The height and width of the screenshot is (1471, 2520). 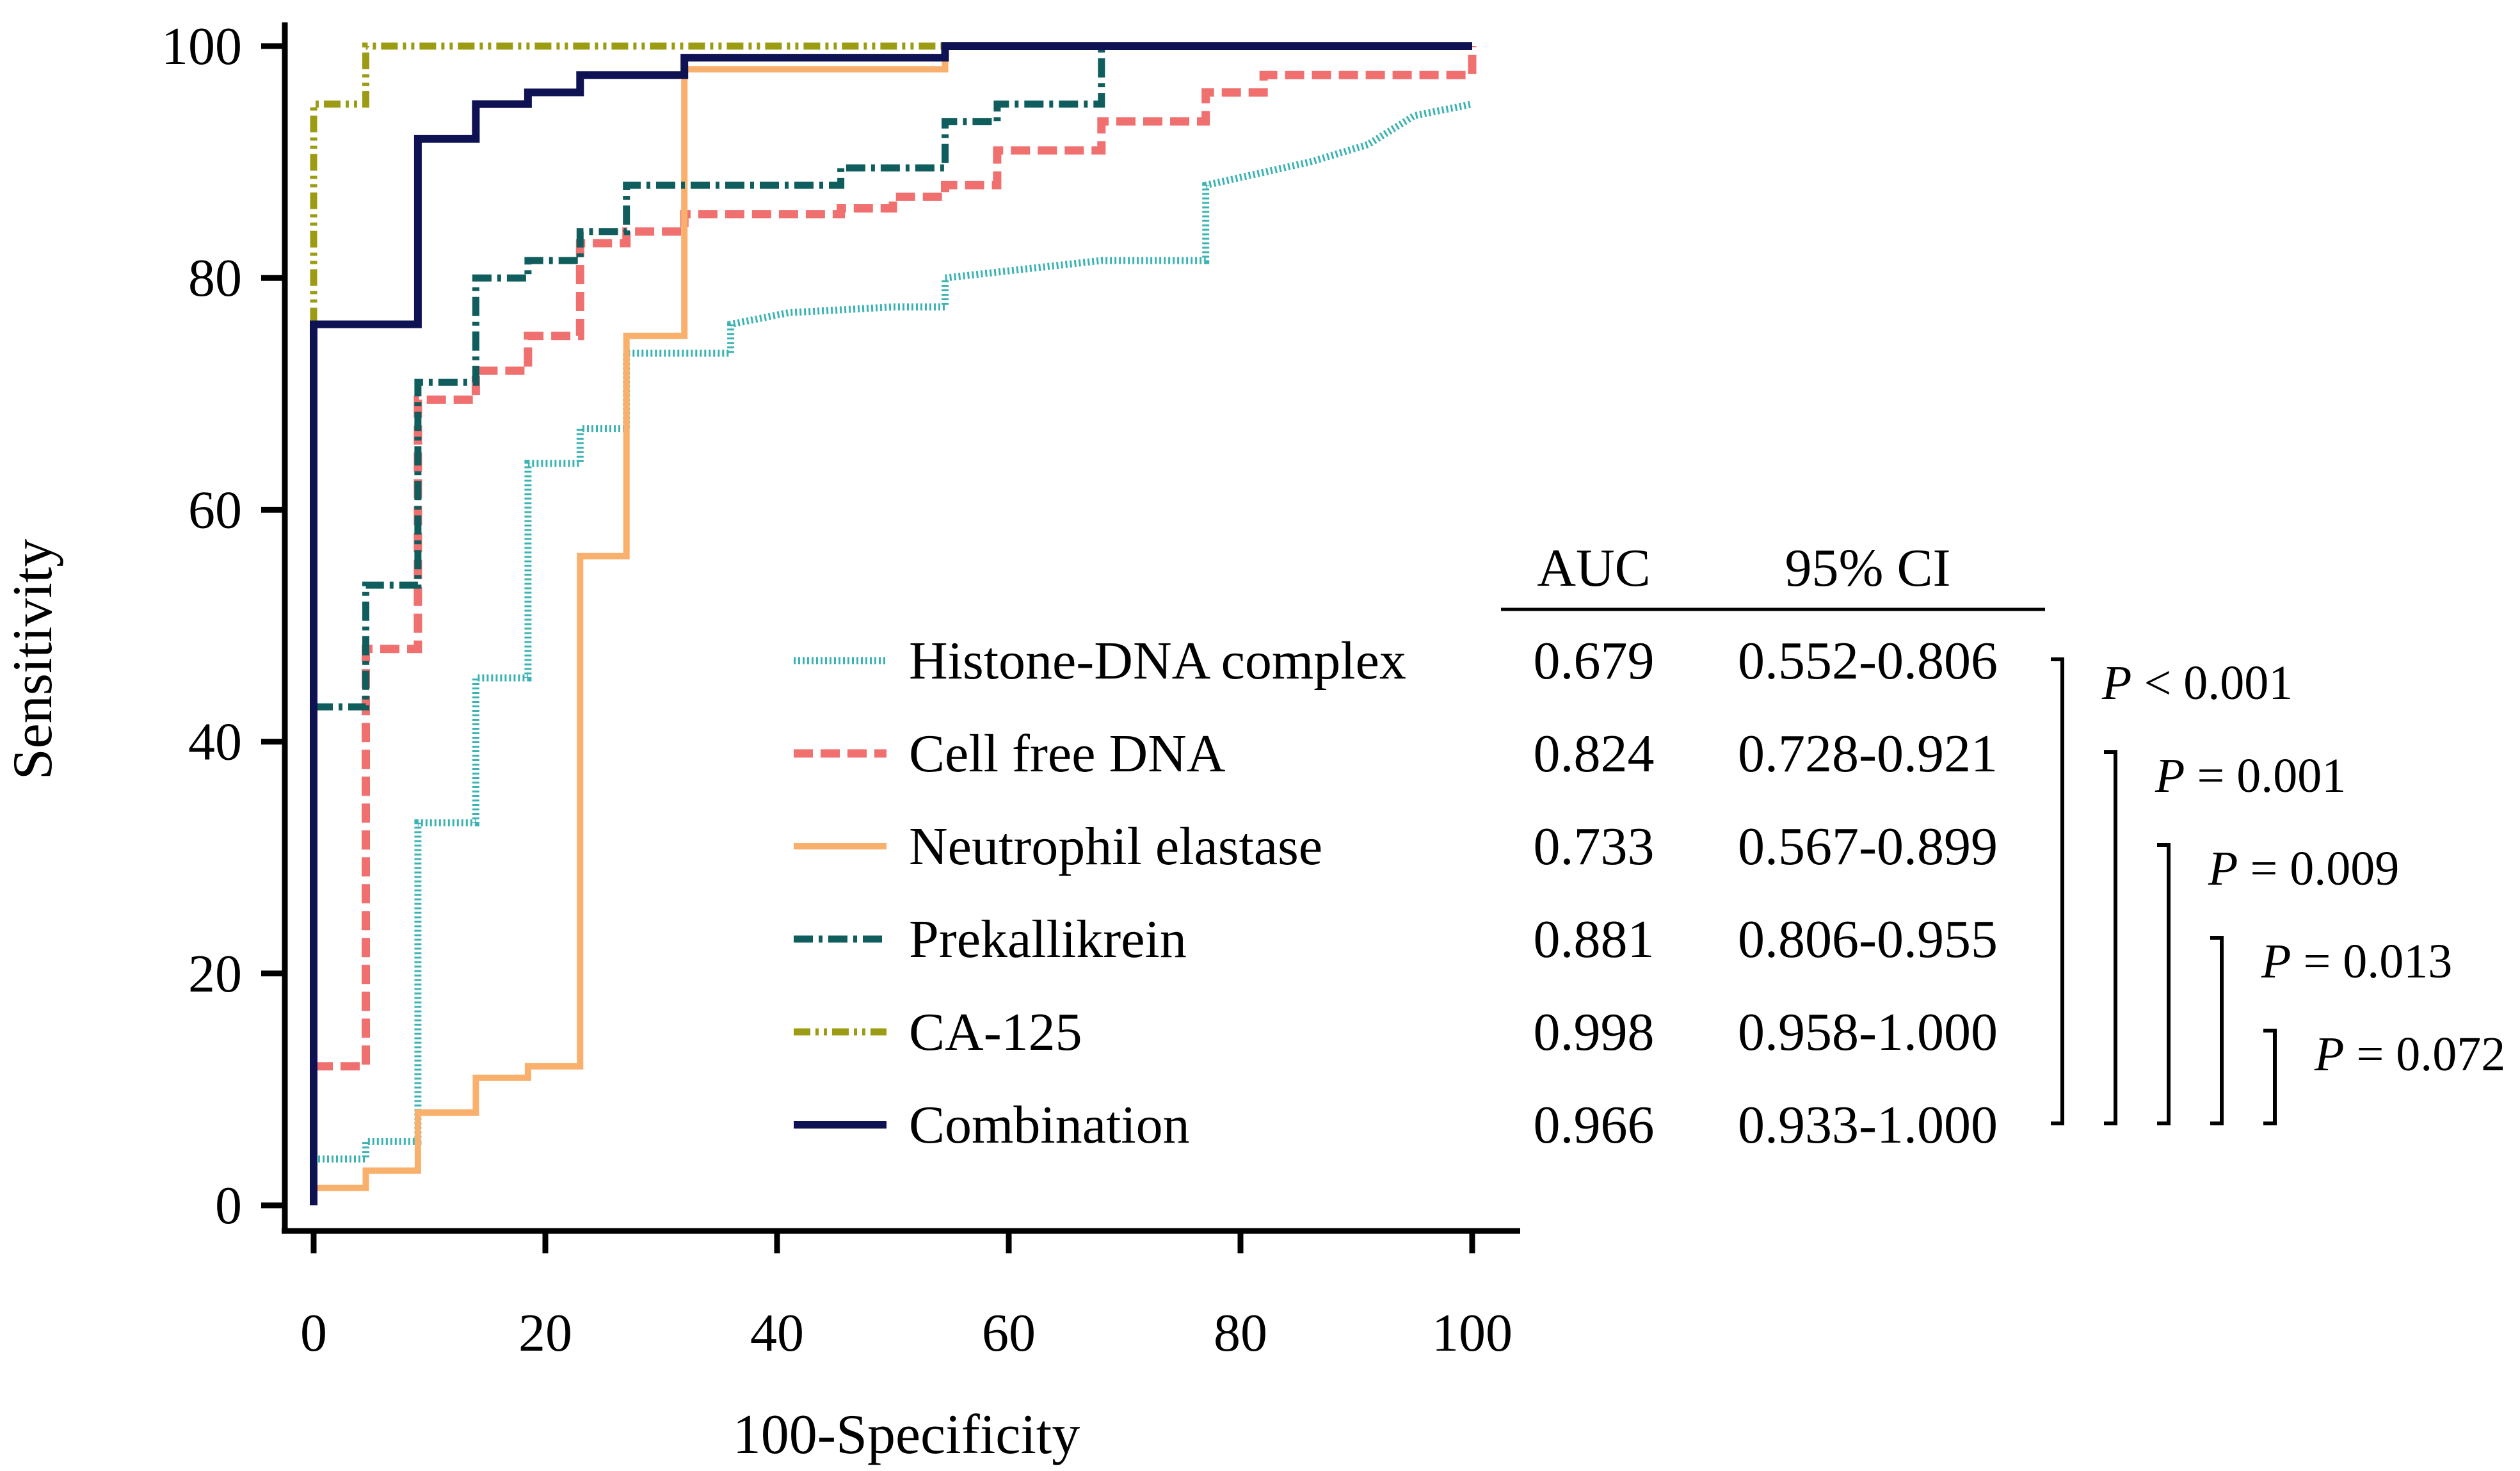 I want to click on legend-label: Cell free DNA, so click(x=1067, y=754).